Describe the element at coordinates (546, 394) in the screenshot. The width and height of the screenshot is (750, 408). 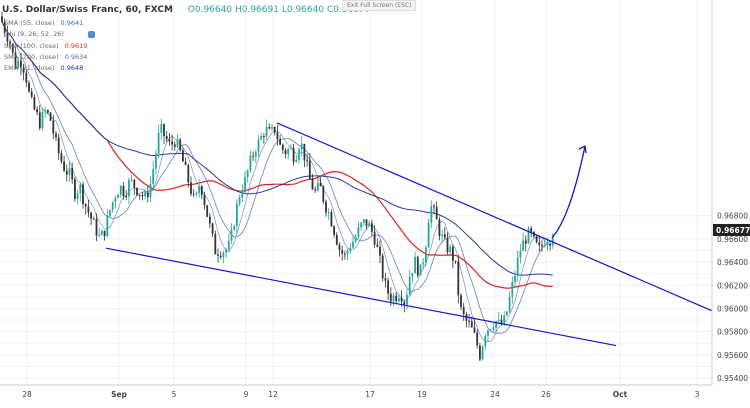
I see `x-tick-label: 26` at that location.